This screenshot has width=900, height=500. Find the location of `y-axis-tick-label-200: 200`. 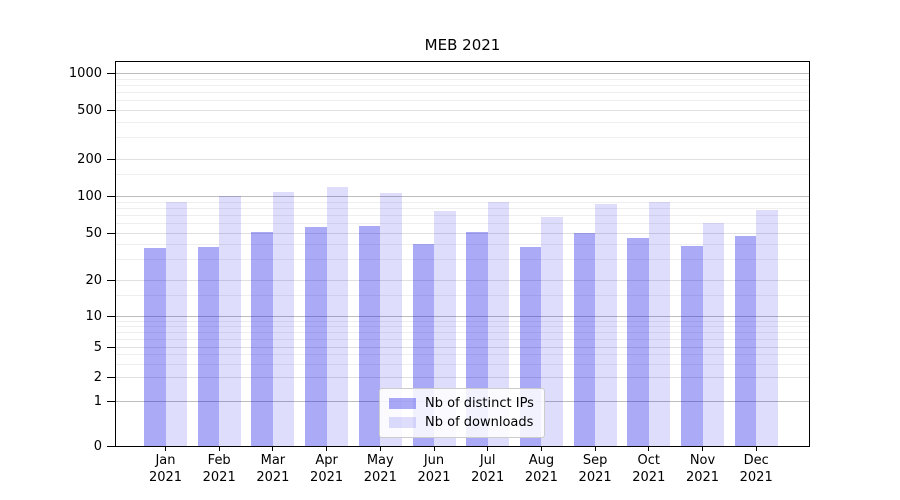

y-axis-tick-label-200: 200 is located at coordinates (89, 159).